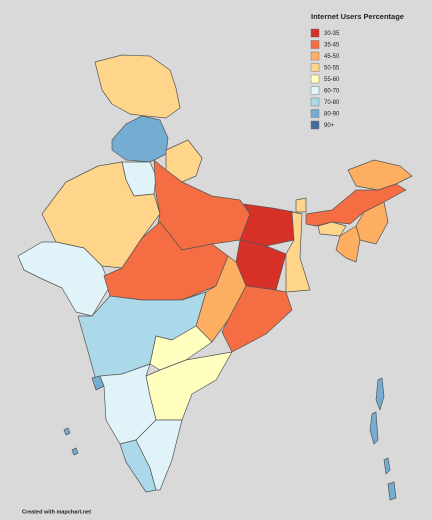 This screenshot has width=432, height=520. Describe the element at coordinates (181, 348) in the screenshot. I see `telangana` at that location.